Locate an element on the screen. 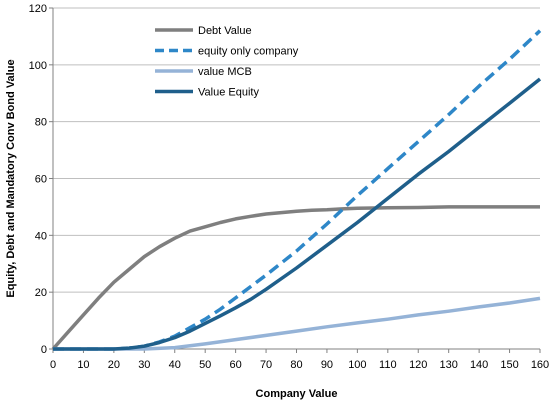 The height and width of the screenshot is (403, 550). legend-label-debt-value: Debt Value is located at coordinates (225, 31).